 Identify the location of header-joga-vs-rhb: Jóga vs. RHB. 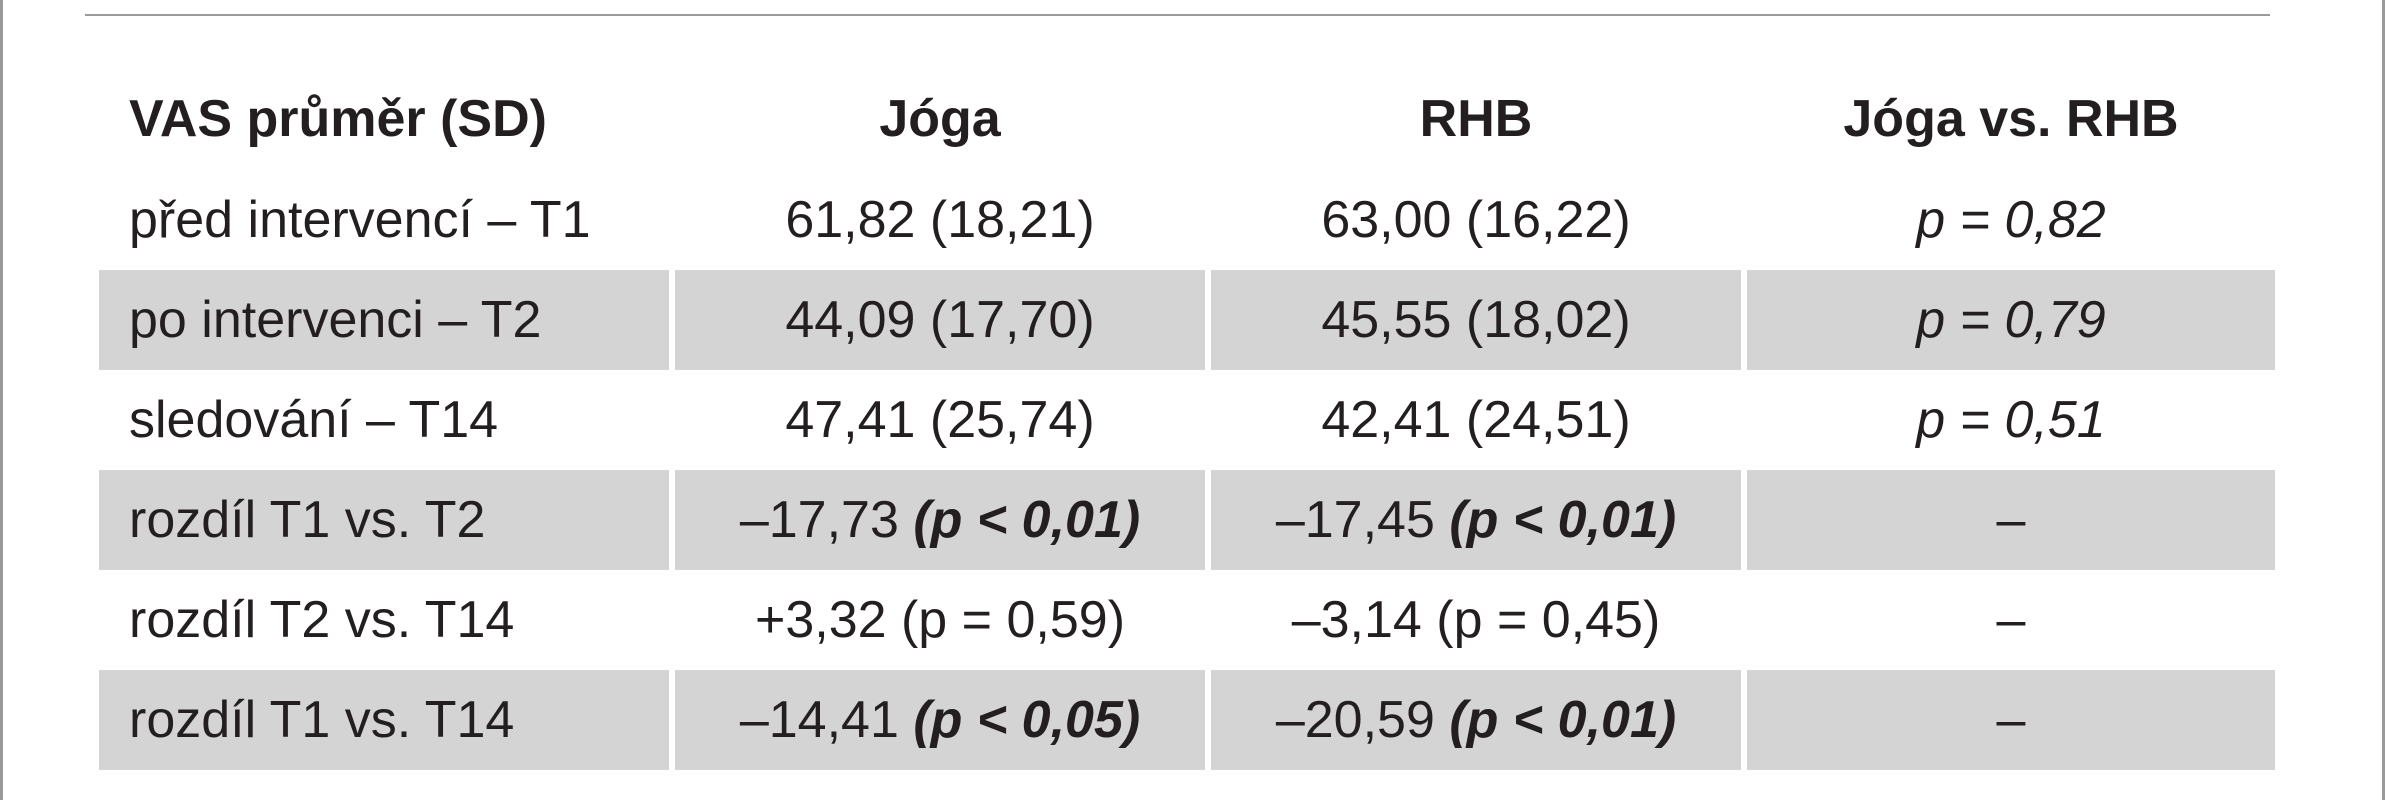
(2011, 119).